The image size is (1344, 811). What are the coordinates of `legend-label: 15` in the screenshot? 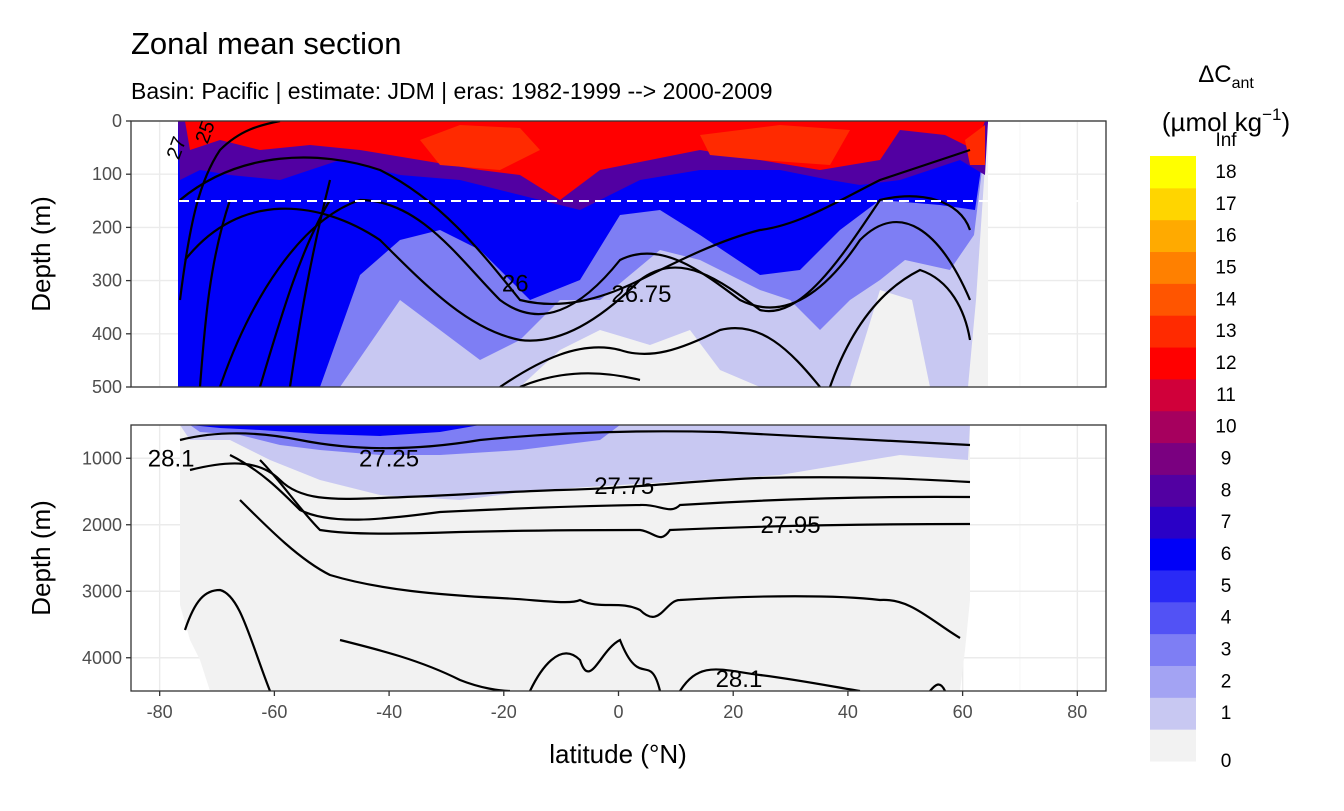 It's located at (1225, 267).